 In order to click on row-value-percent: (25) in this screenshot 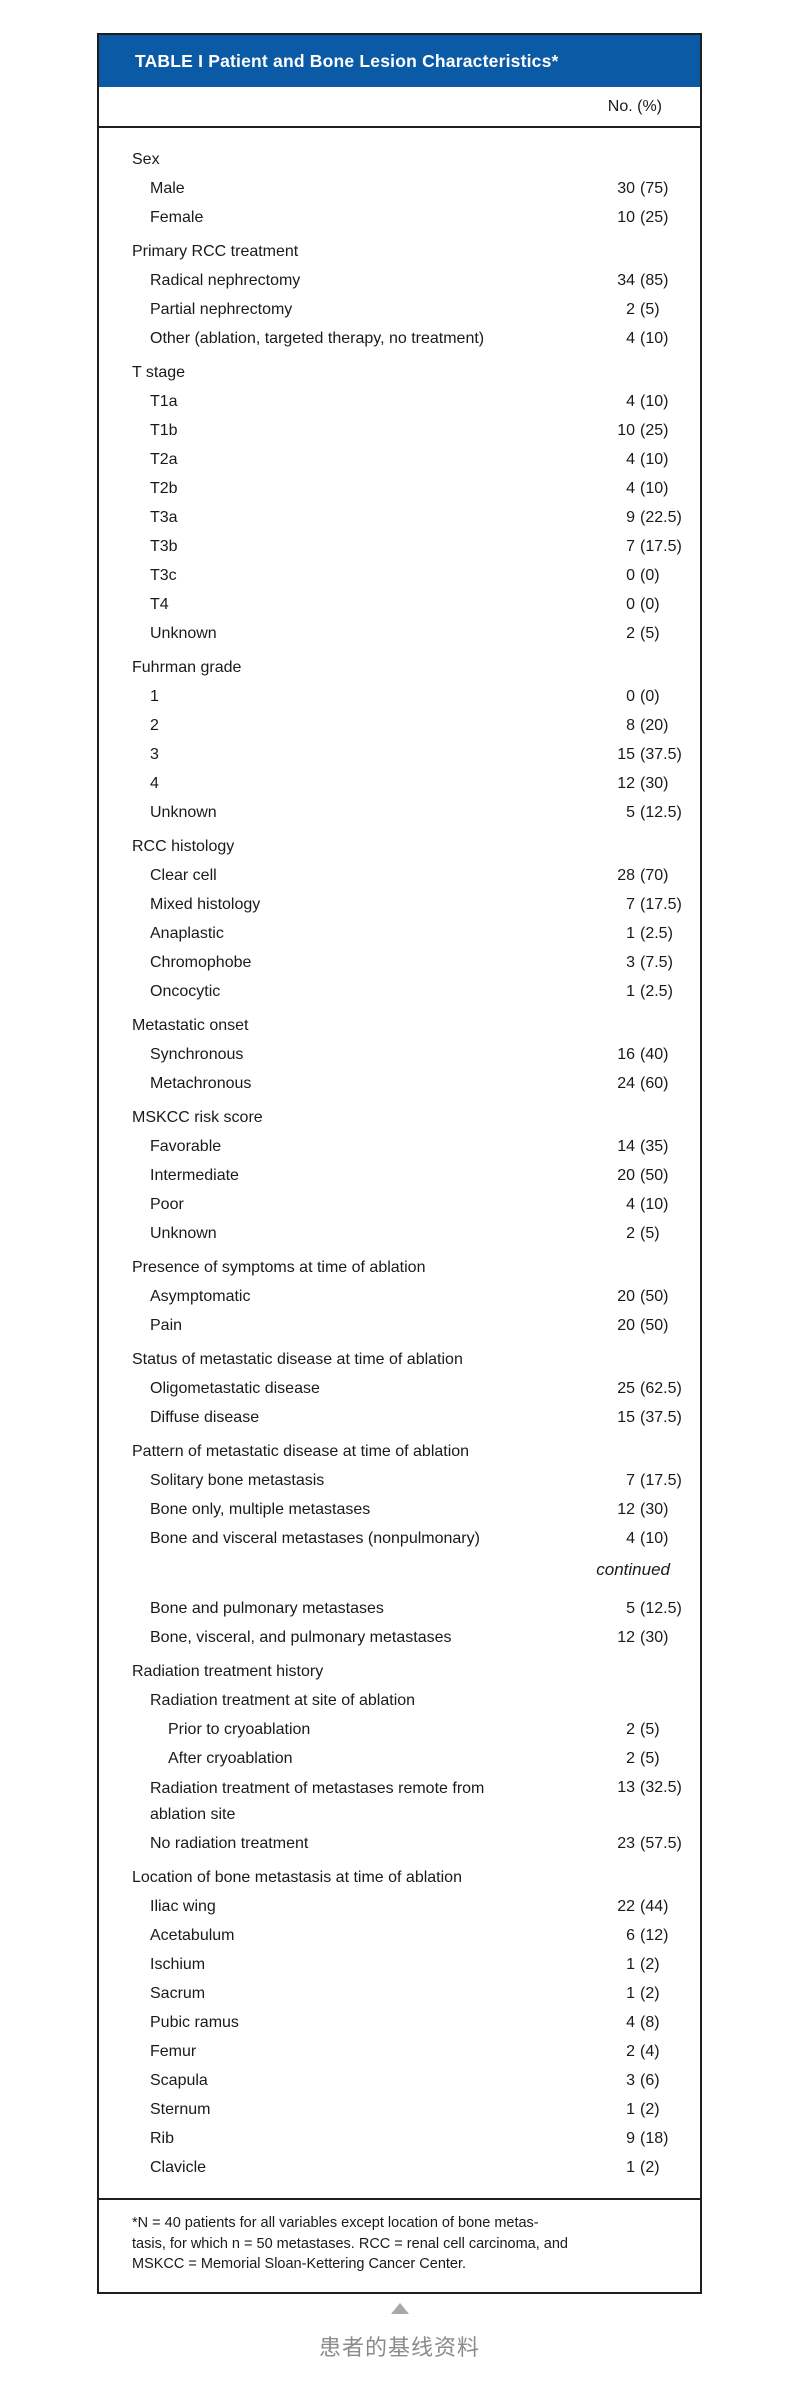, I will do `click(654, 217)`.